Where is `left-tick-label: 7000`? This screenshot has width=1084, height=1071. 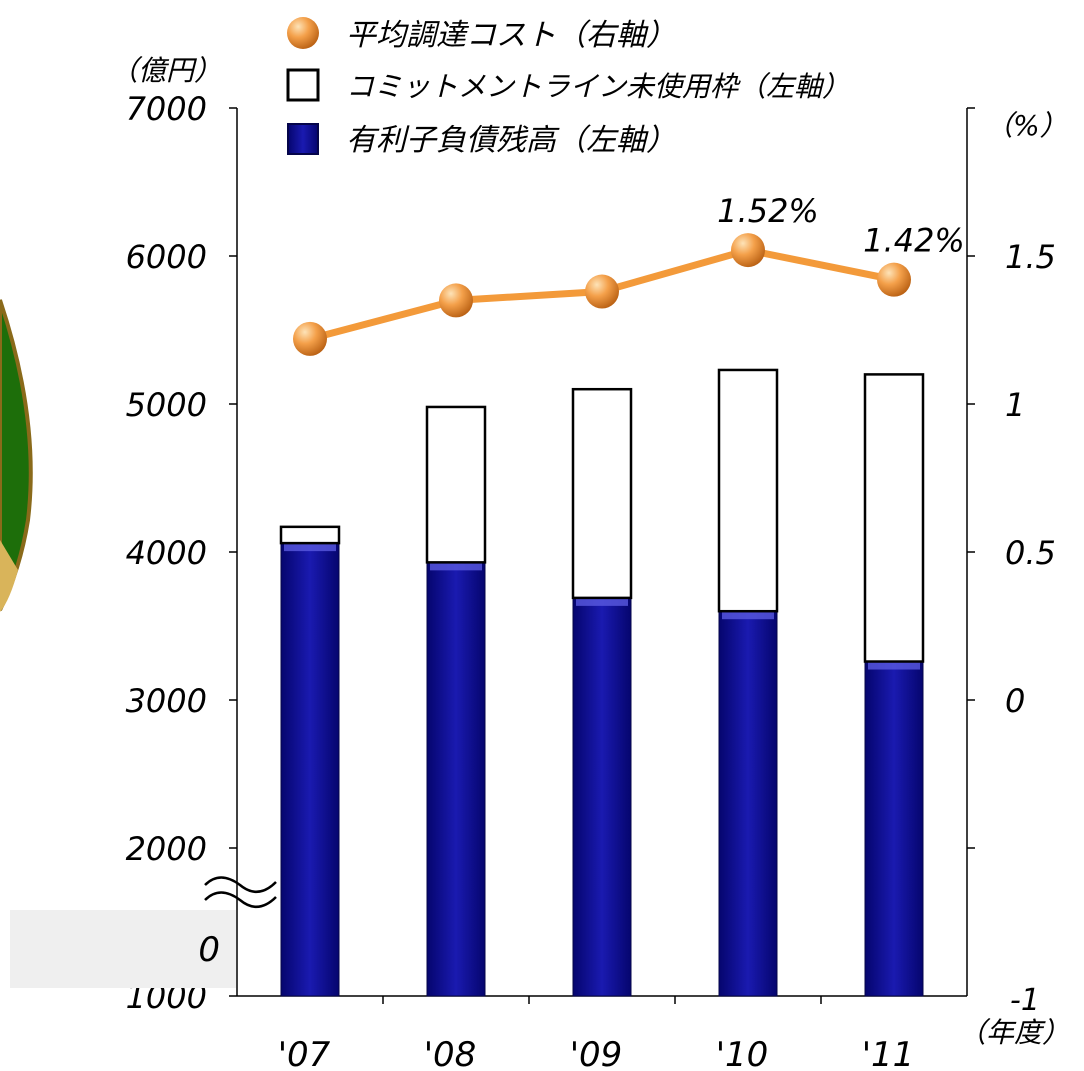
left-tick-label: 7000 is located at coordinates (166, 109).